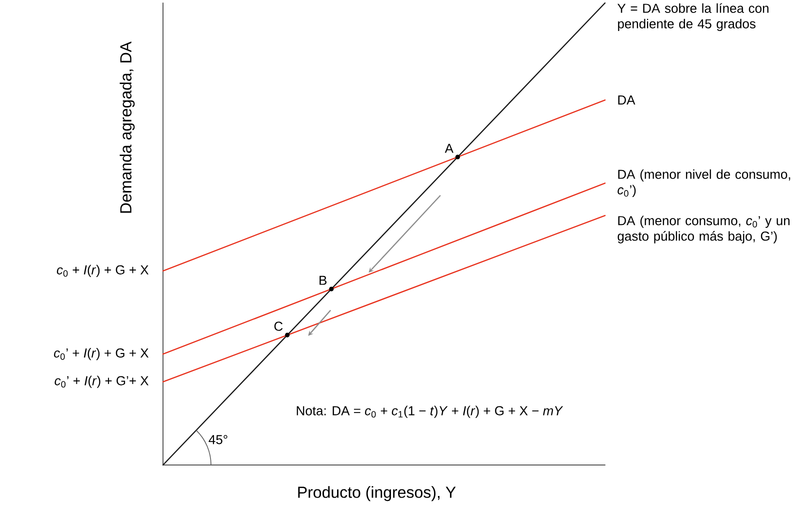  I want to click on series-label: DA (menor consumo, c$_{0}$’ y un gasto público más bajo, G’), so click(704, 230).